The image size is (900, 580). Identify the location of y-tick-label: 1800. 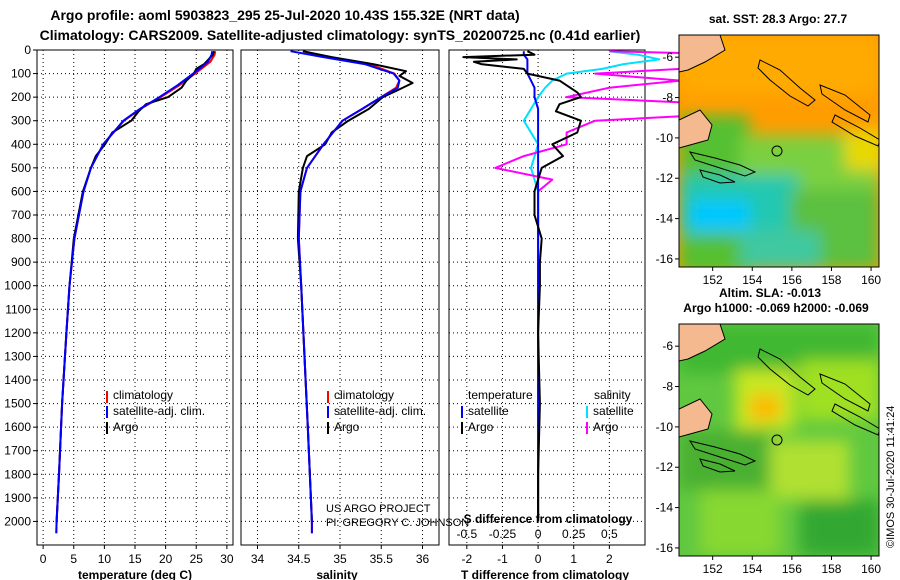
(17, 474).